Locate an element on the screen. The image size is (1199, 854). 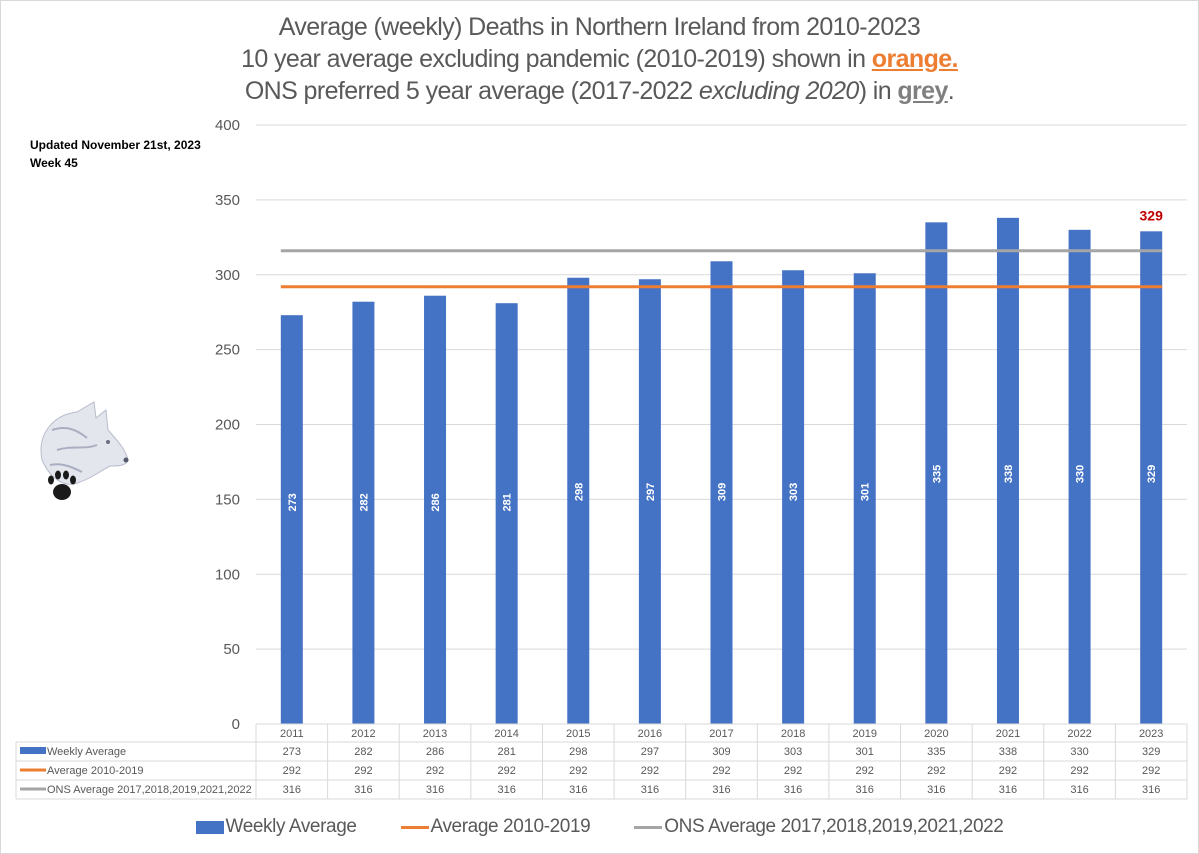
y-tick-label: 250 is located at coordinates (227, 350).